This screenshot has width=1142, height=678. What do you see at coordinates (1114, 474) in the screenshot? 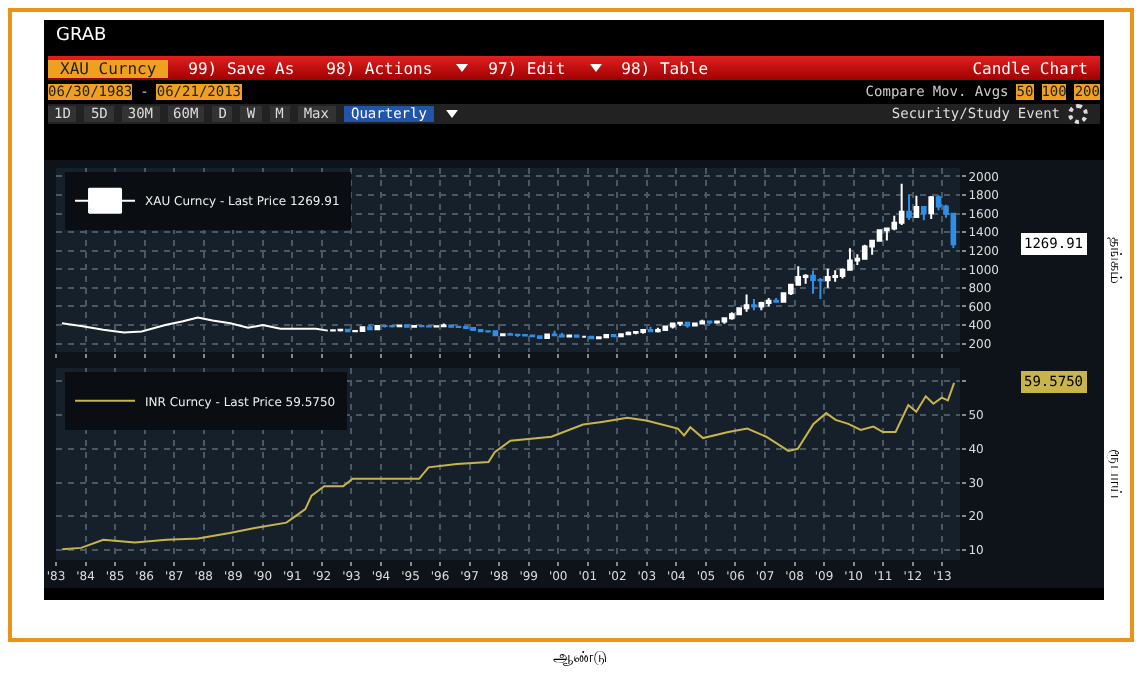
I see `y-axis-title: ரூபாய்` at bounding box center [1114, 474].